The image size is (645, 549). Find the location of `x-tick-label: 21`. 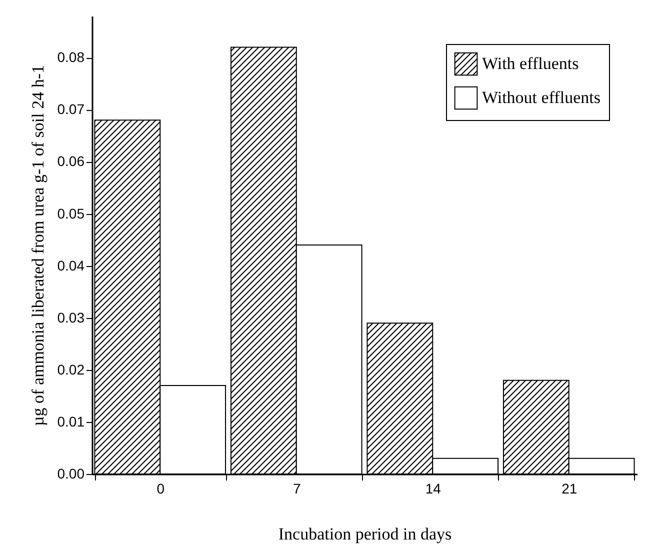

x-tick-label: 21 is located at coordinates (570, 488).